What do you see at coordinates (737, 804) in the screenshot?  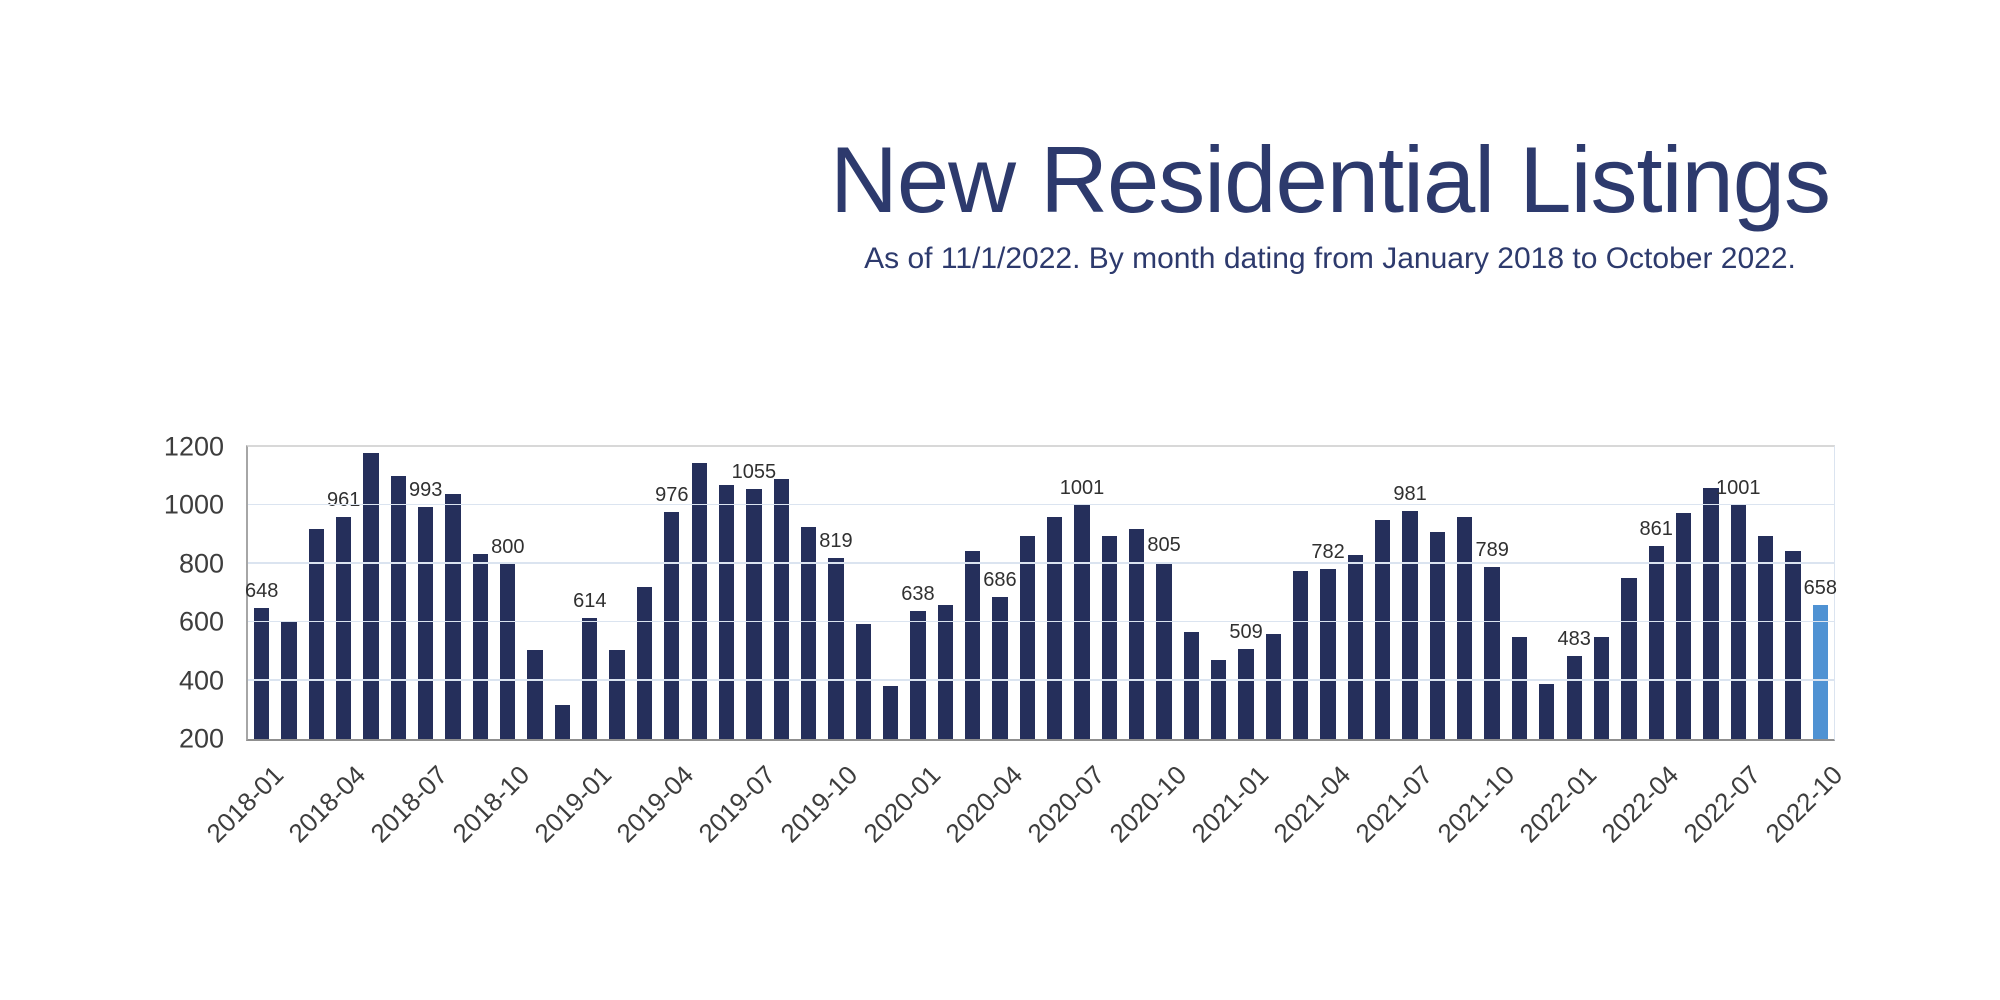 I see `x-axis-tick-label: 2019-07` at bounding box center [737, 804].